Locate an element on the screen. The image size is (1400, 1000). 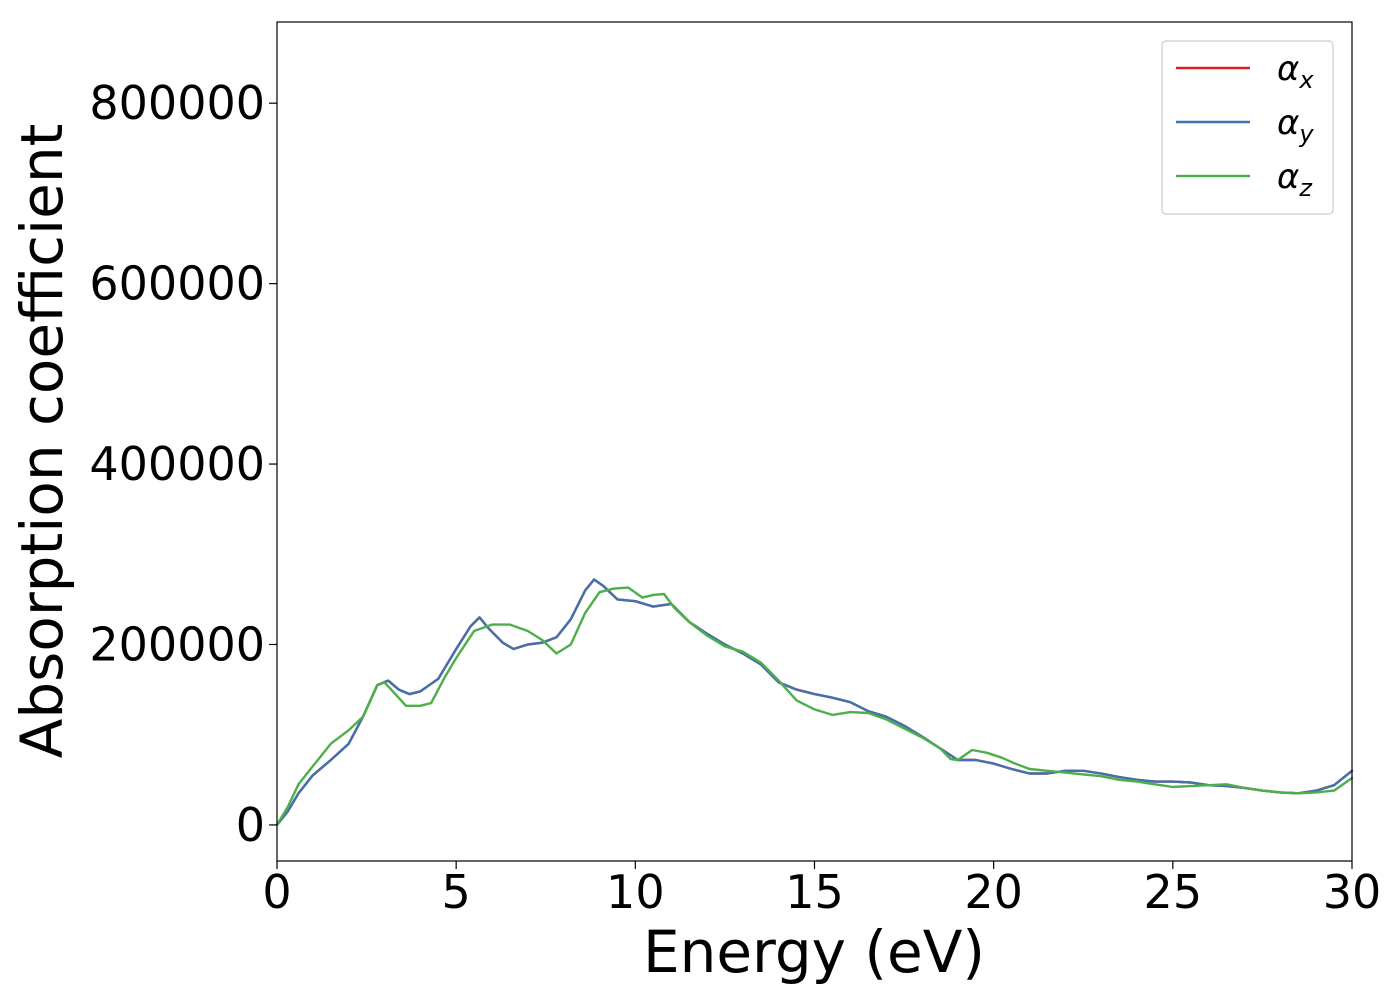
y-tick-label: 0 is located at coordinates (250, 825).